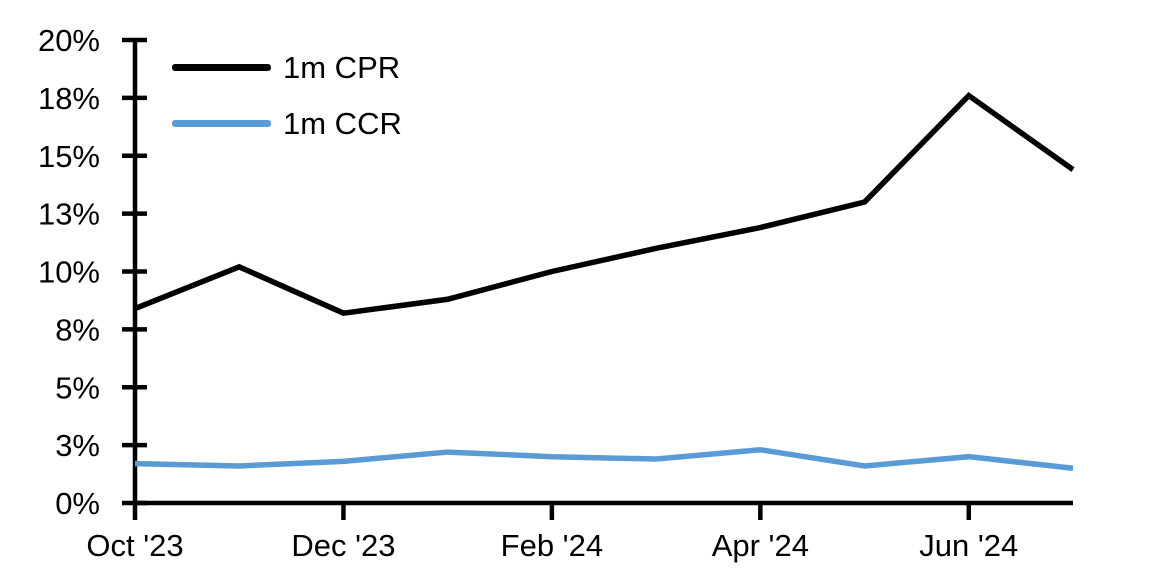 The image size is (1152, 579). I want to click on x-axis-label: Jun '24, so click(968, 545).